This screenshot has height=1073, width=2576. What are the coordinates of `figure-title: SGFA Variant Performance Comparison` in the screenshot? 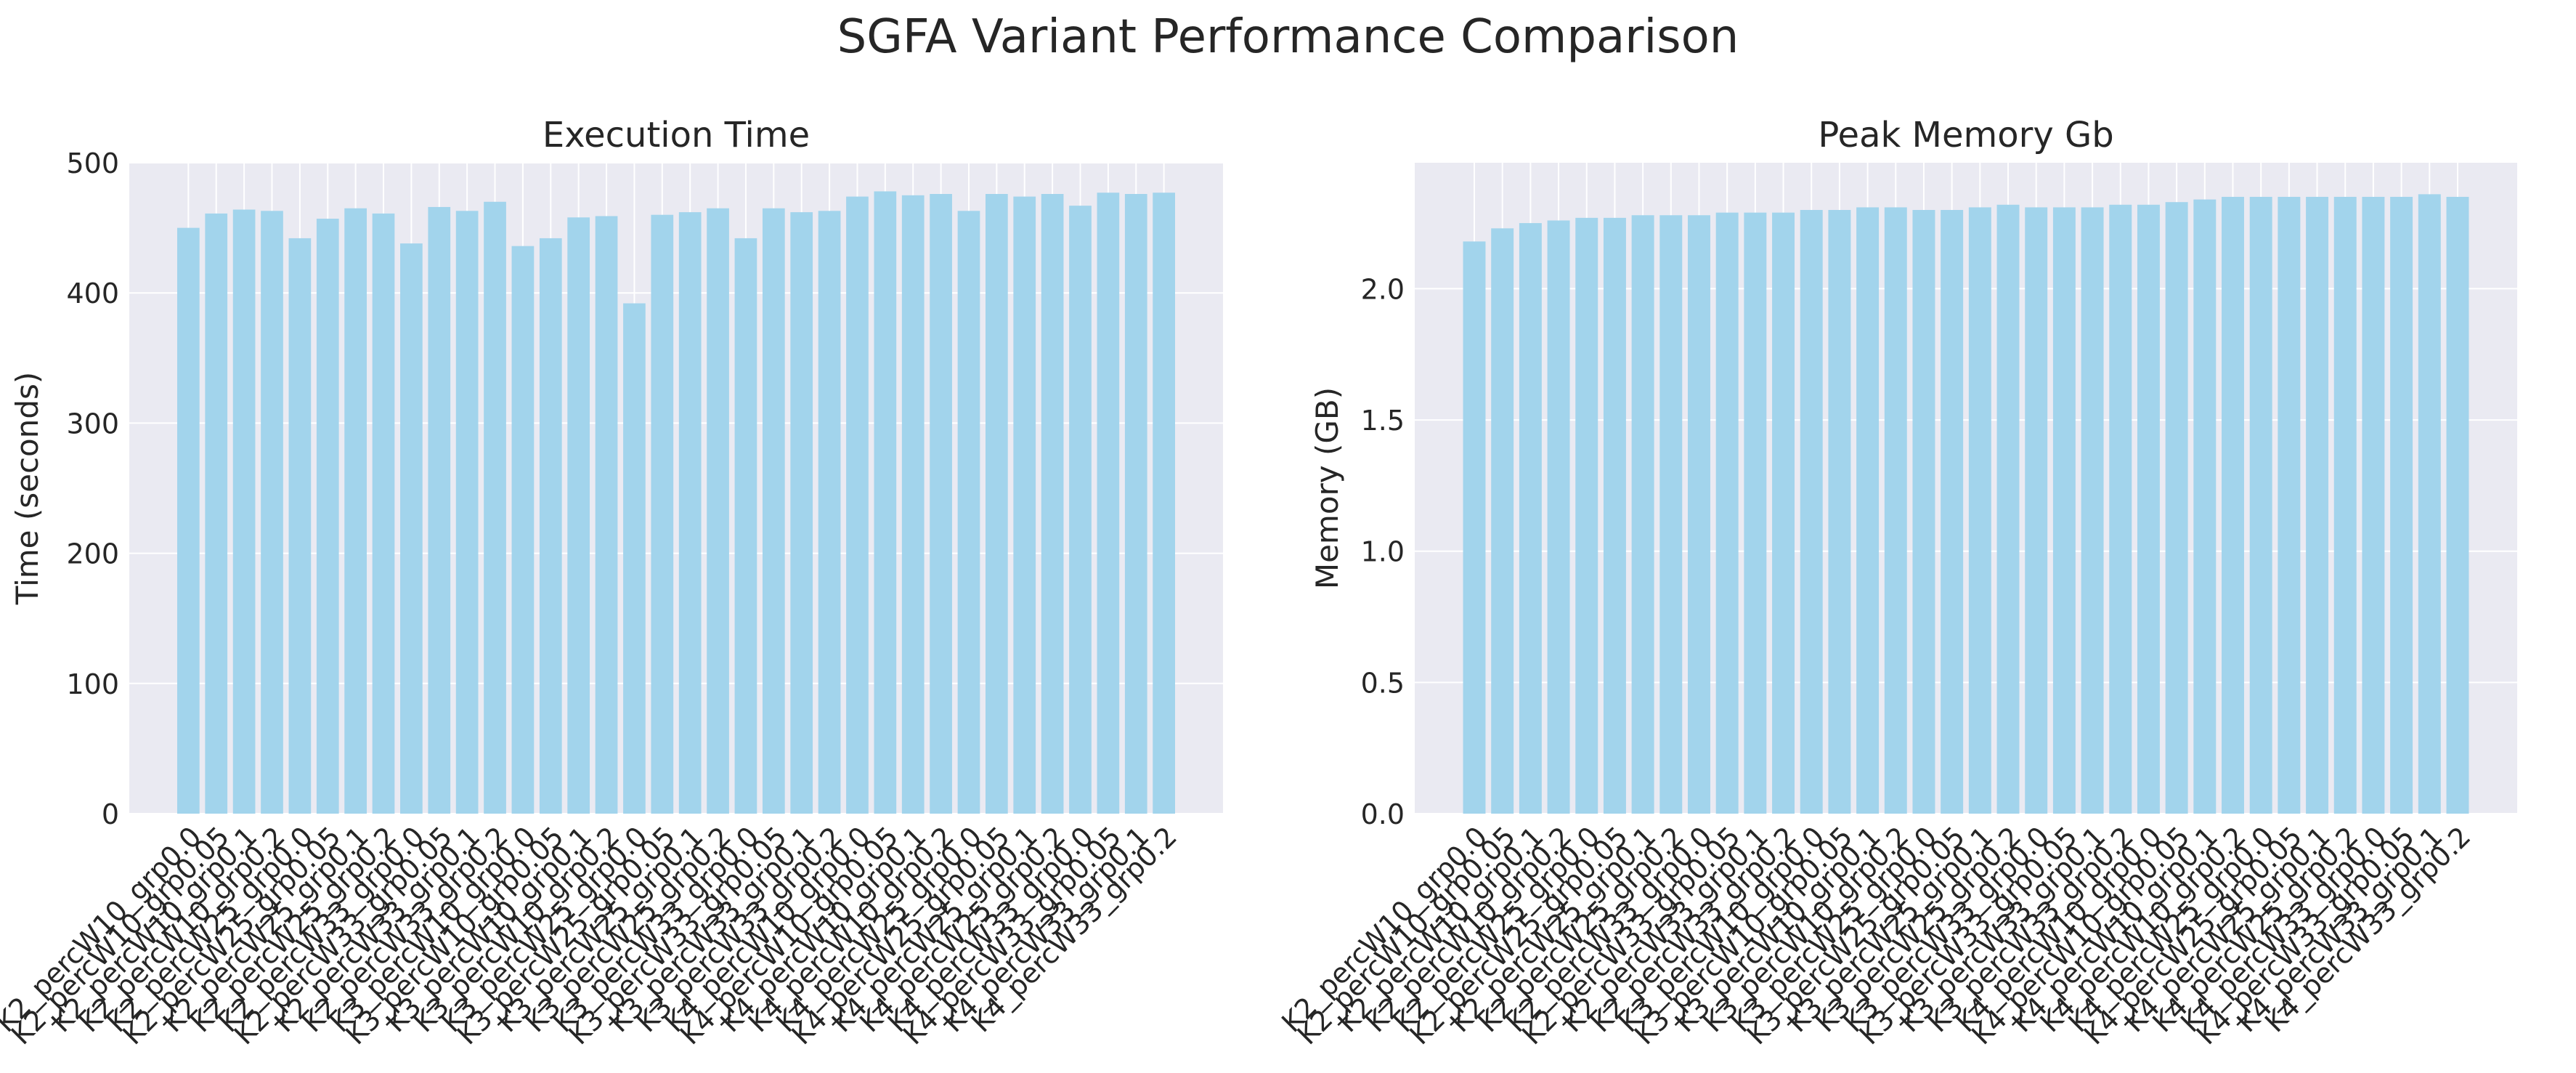 It's located at (1288, 37).